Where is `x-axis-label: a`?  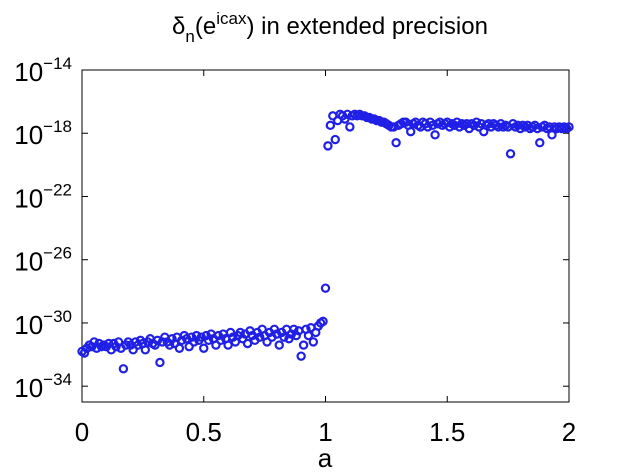
x-axis-label: a is located at coordinates (325, 457).